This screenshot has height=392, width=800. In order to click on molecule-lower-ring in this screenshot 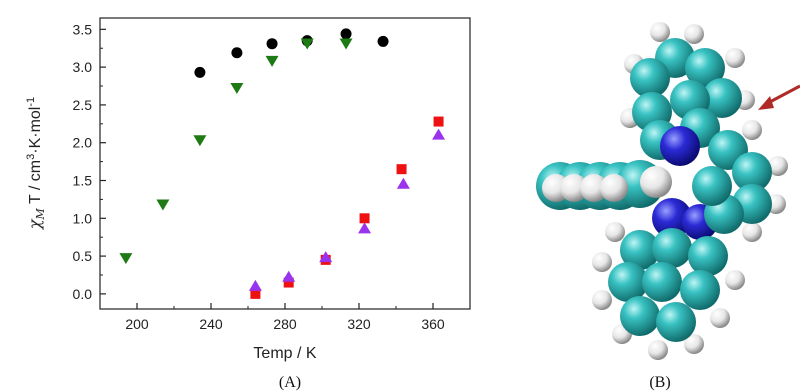, I will do `click(668, 285)`.